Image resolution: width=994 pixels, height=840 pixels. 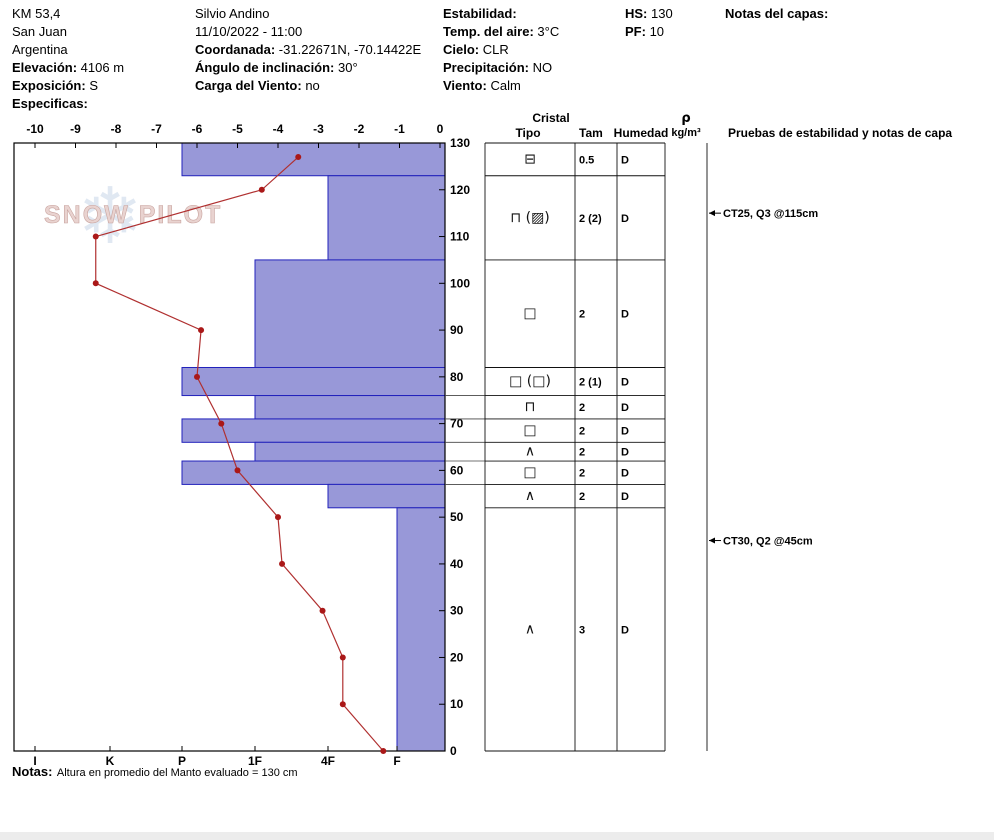 I want to click on field-value: 10, so click(x=657, y=31).